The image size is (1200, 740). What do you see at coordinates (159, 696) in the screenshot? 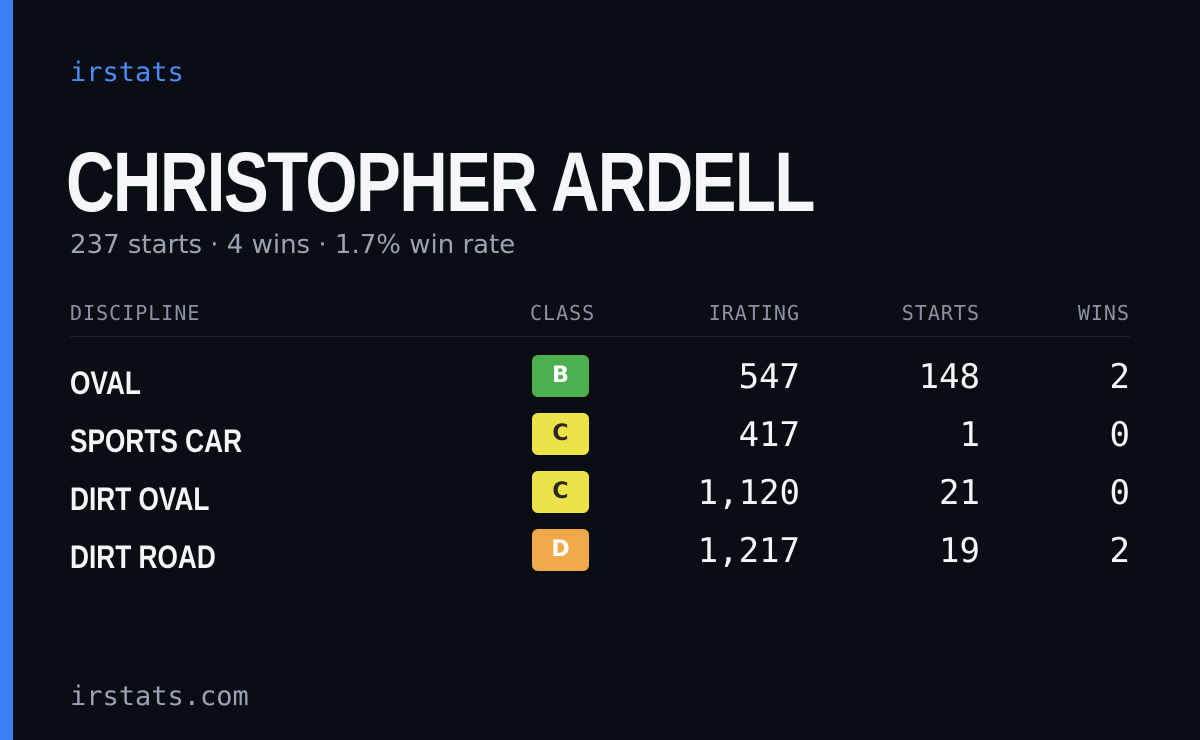
I see `site-url: irstats.com` at bounding box center [159, 696].